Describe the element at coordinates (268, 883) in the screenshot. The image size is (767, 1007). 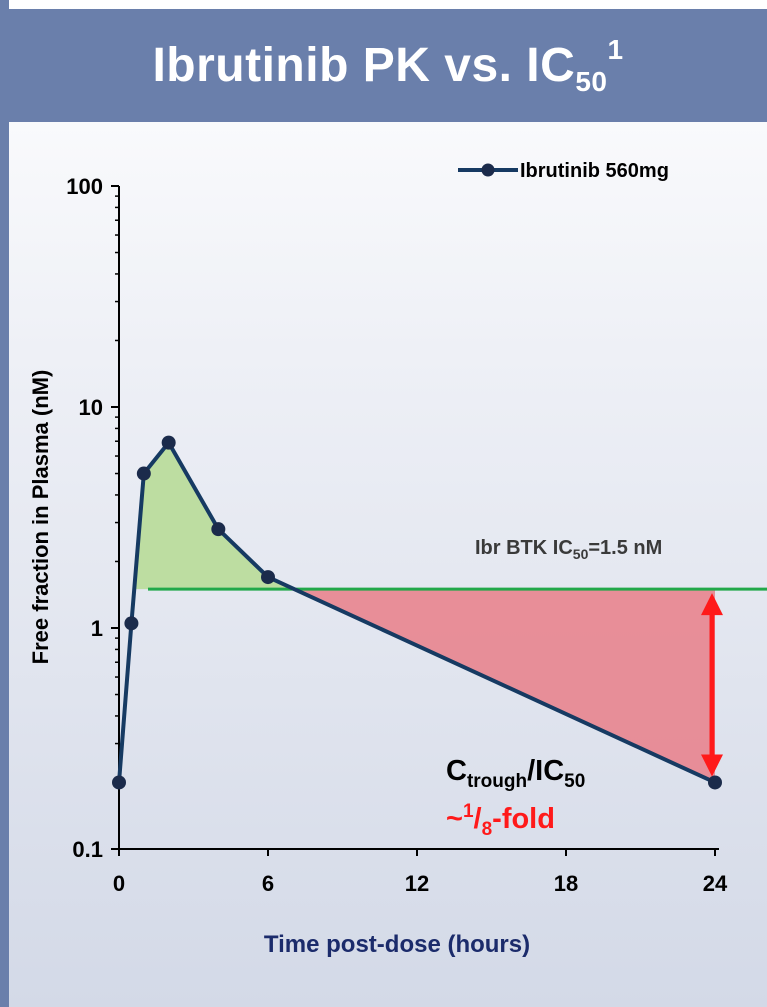
I see `x-tick-label: 6` at that location.